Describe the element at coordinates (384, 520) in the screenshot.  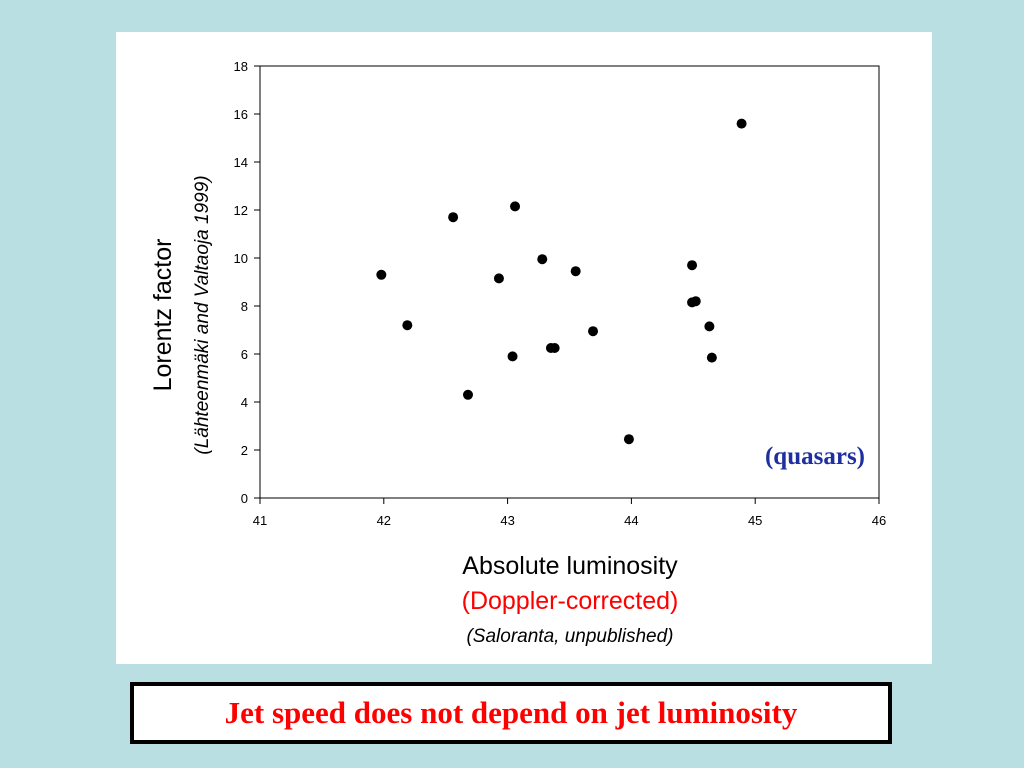
I see `x-tick-label: 42` at that location.